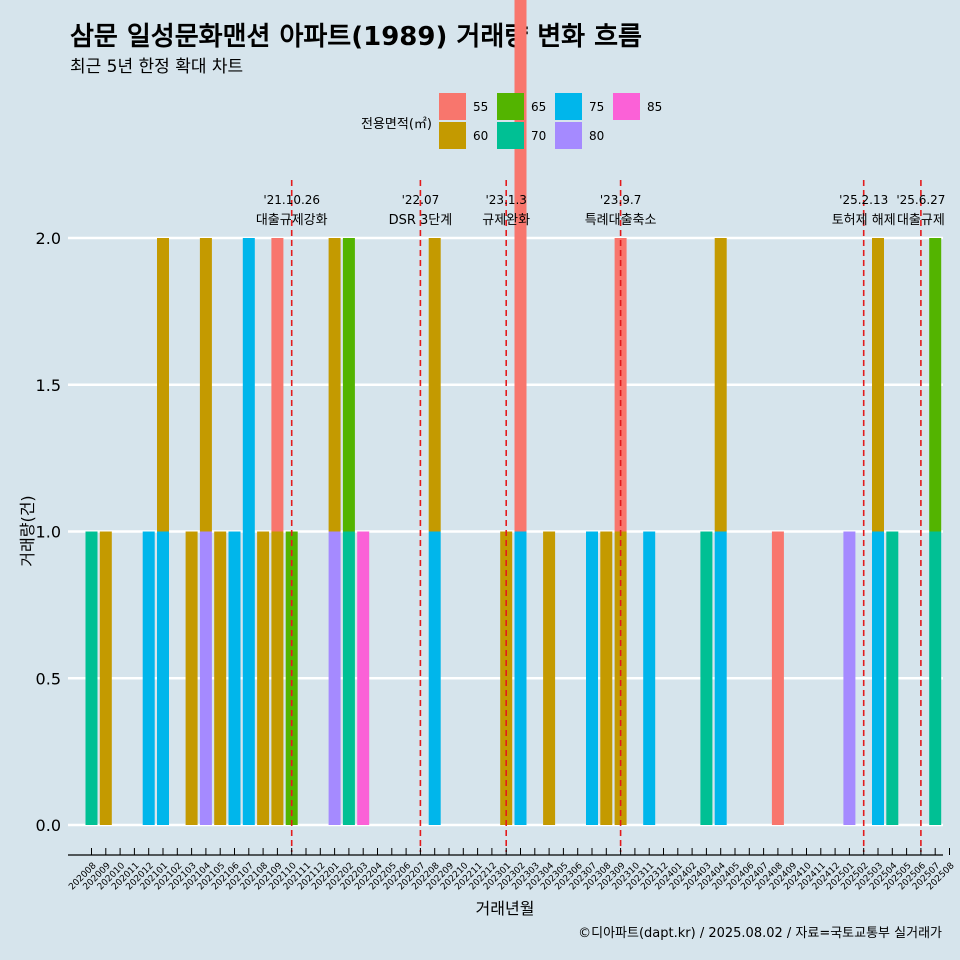 The width and height of the screenshot is (960, 960). What do you see at coordinates (48, 825) in the screenshot?
I see `y-tick-label: 0.0` at bounding box center [48, 825].